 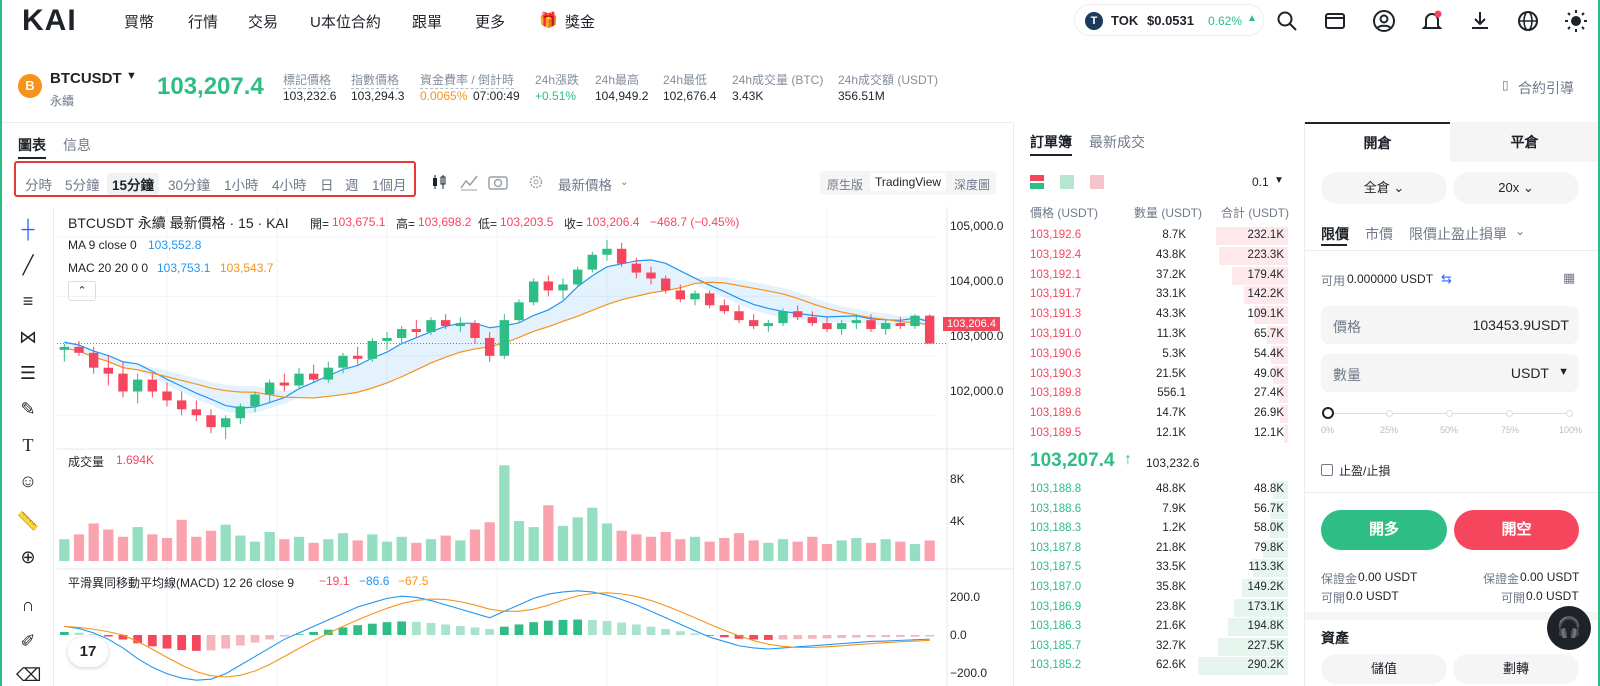 What do you see at coordinates (1159, 568) in the screenshot?
I see `bid-row: 103,187.5 33.5K 113.3K` at bounding box center [1159, 568].